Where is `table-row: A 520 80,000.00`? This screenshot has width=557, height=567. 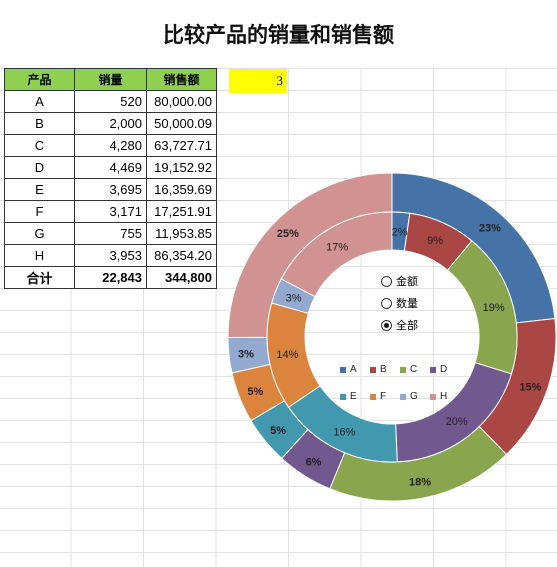
table-row: A 520 80,000.00 is located at coordinates (110, 101).